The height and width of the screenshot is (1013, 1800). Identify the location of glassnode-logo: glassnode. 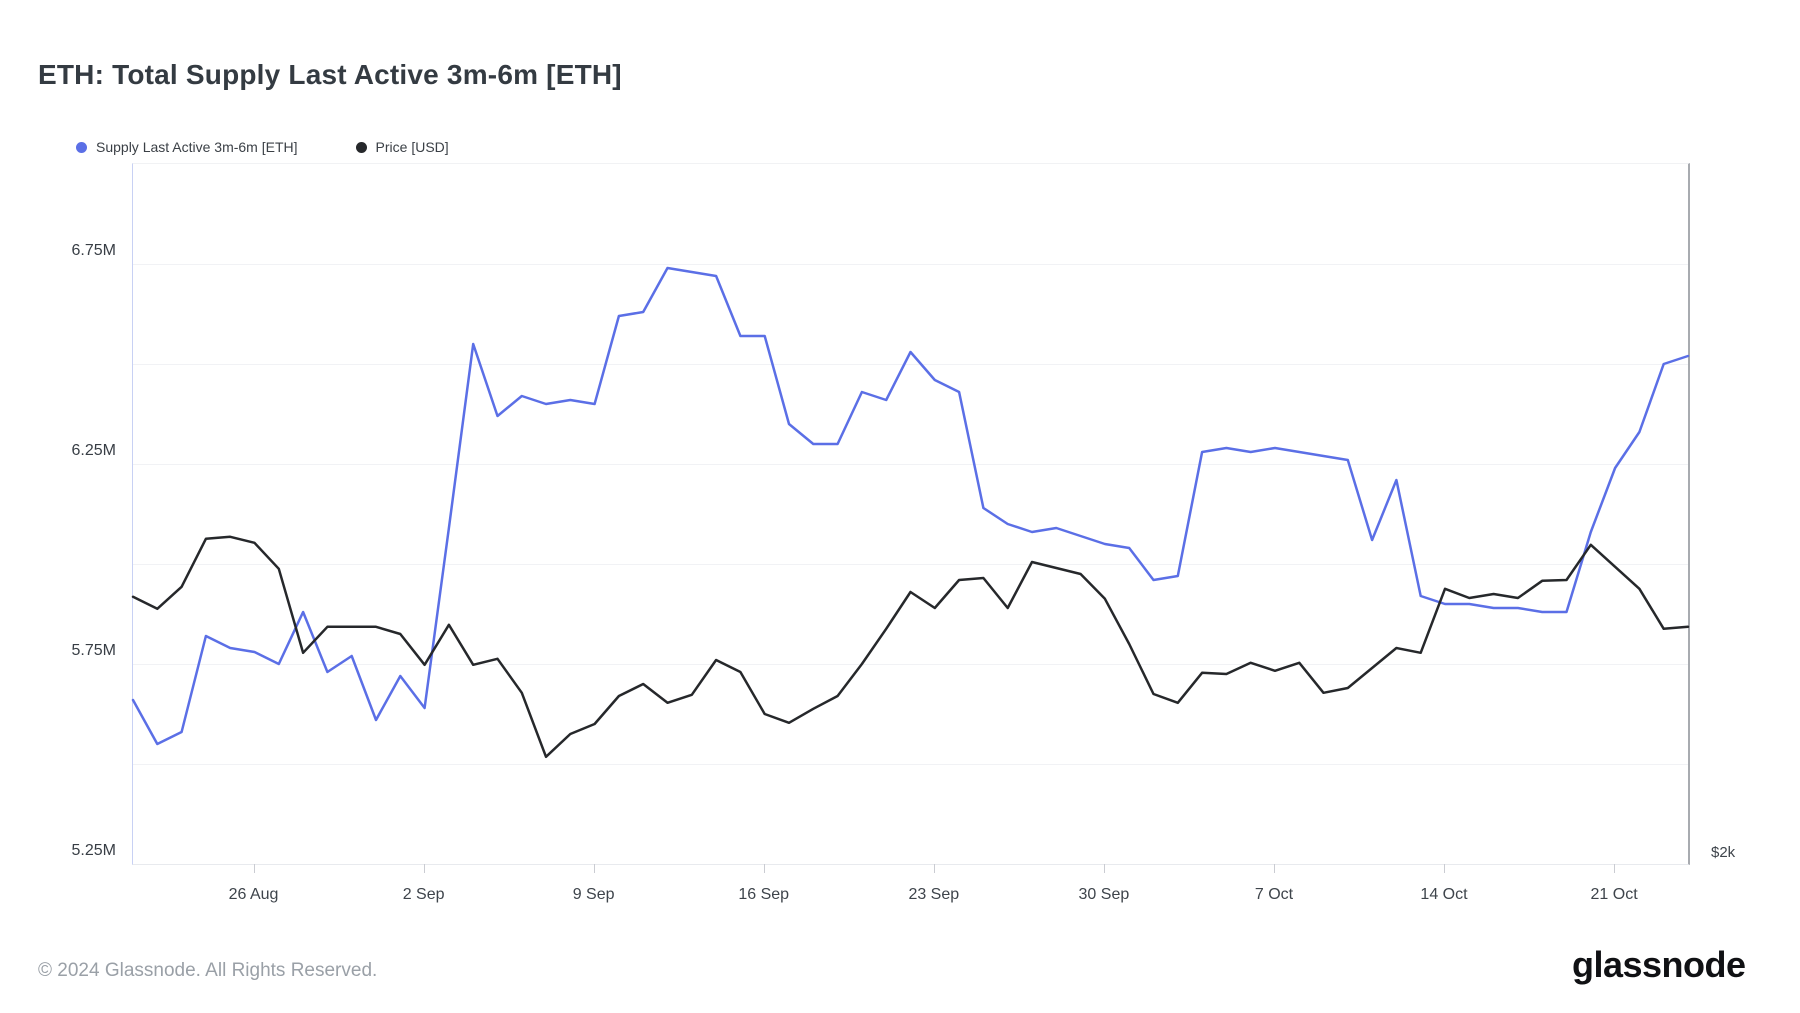
(1659, 964).